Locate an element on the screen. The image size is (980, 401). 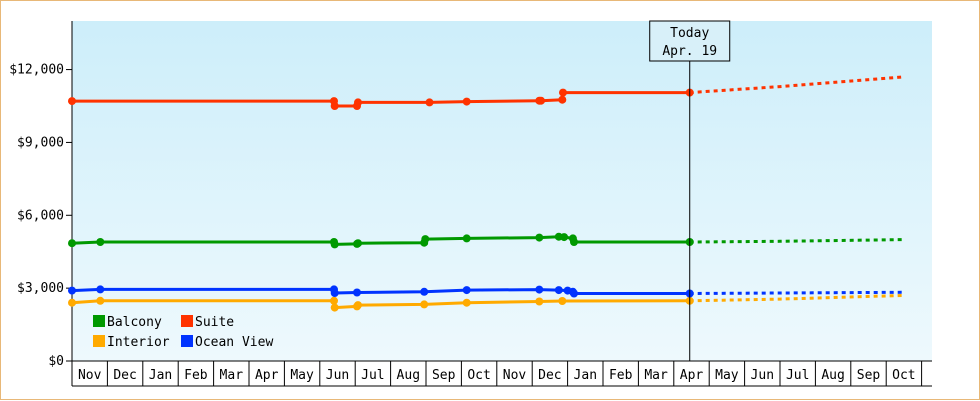
y-tick-label: $9,000 is located at coordinates (40, 142).